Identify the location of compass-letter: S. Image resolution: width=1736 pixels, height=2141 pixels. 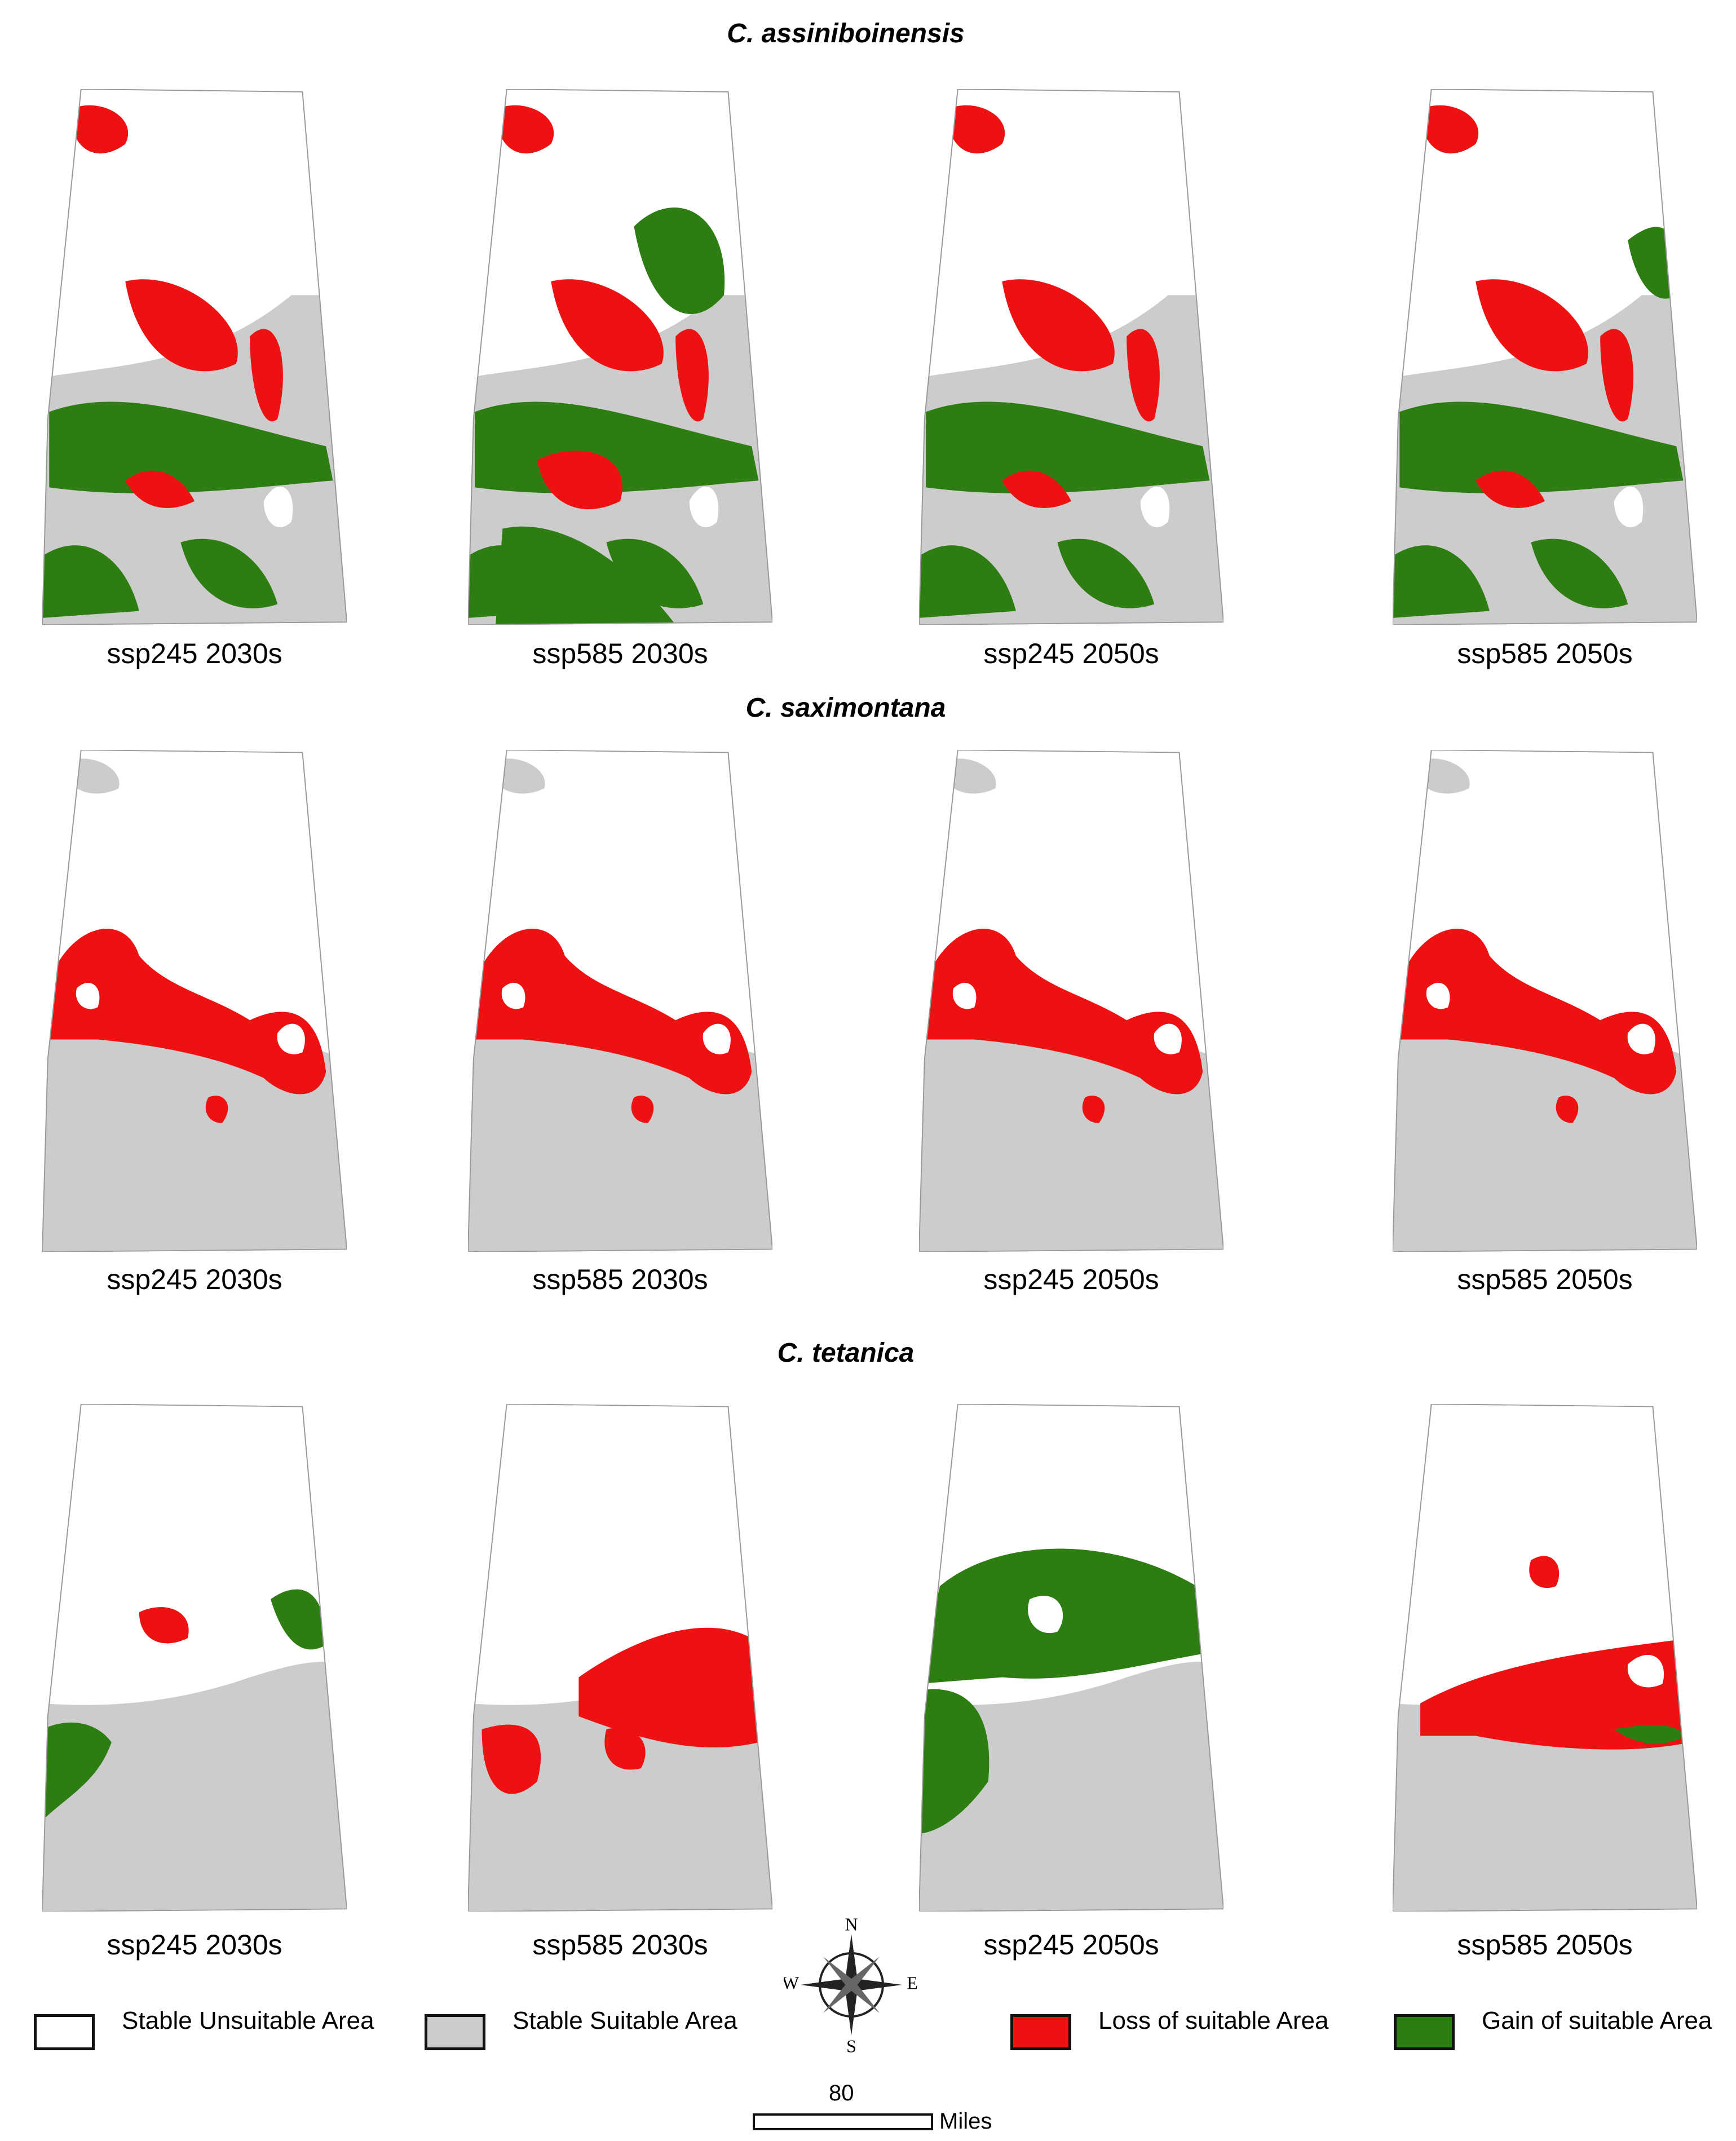
(851, 2044).